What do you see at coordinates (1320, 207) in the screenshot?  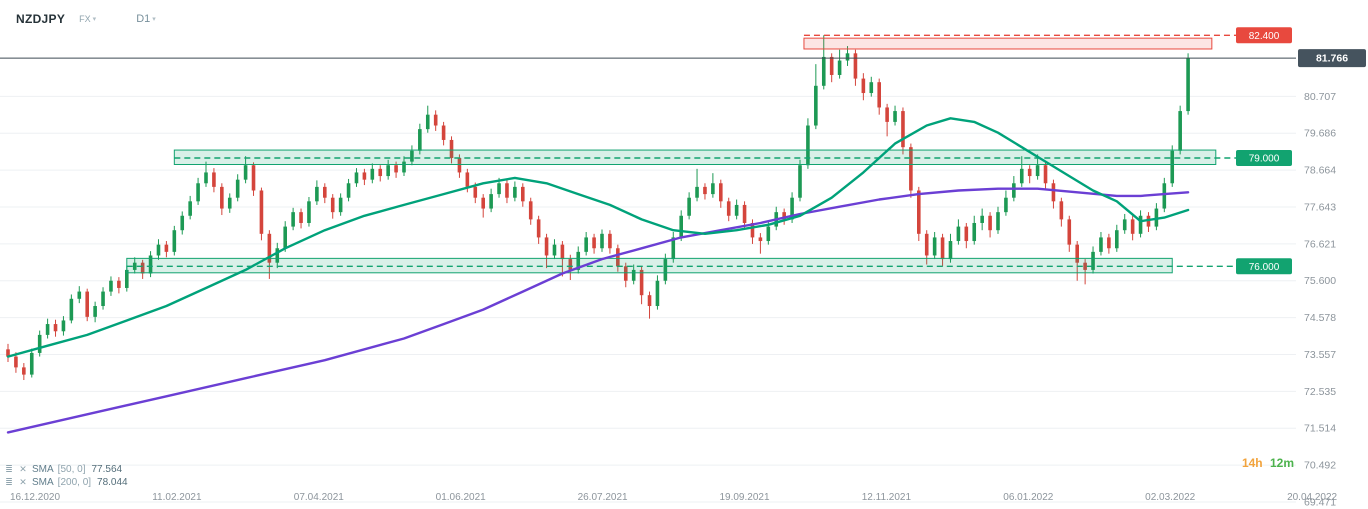 I see `svg-text: 77.643` at bounding box center [1320, 207].